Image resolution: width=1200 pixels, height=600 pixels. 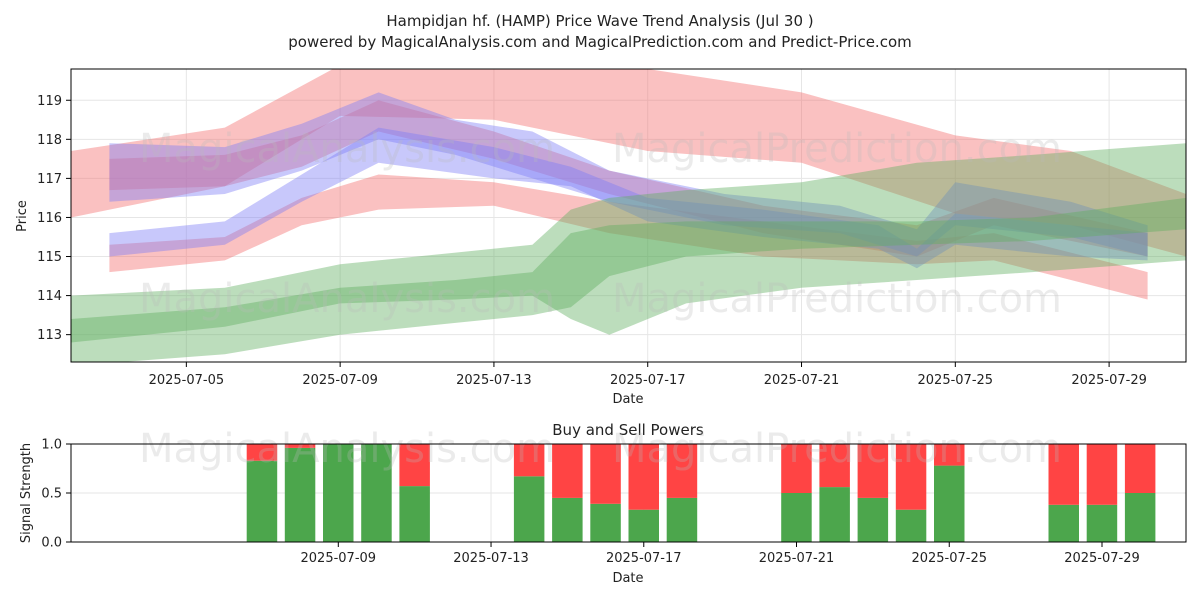 I want to click on signal-y-axis-label: Signal Strength, so click(x=26, y=493).